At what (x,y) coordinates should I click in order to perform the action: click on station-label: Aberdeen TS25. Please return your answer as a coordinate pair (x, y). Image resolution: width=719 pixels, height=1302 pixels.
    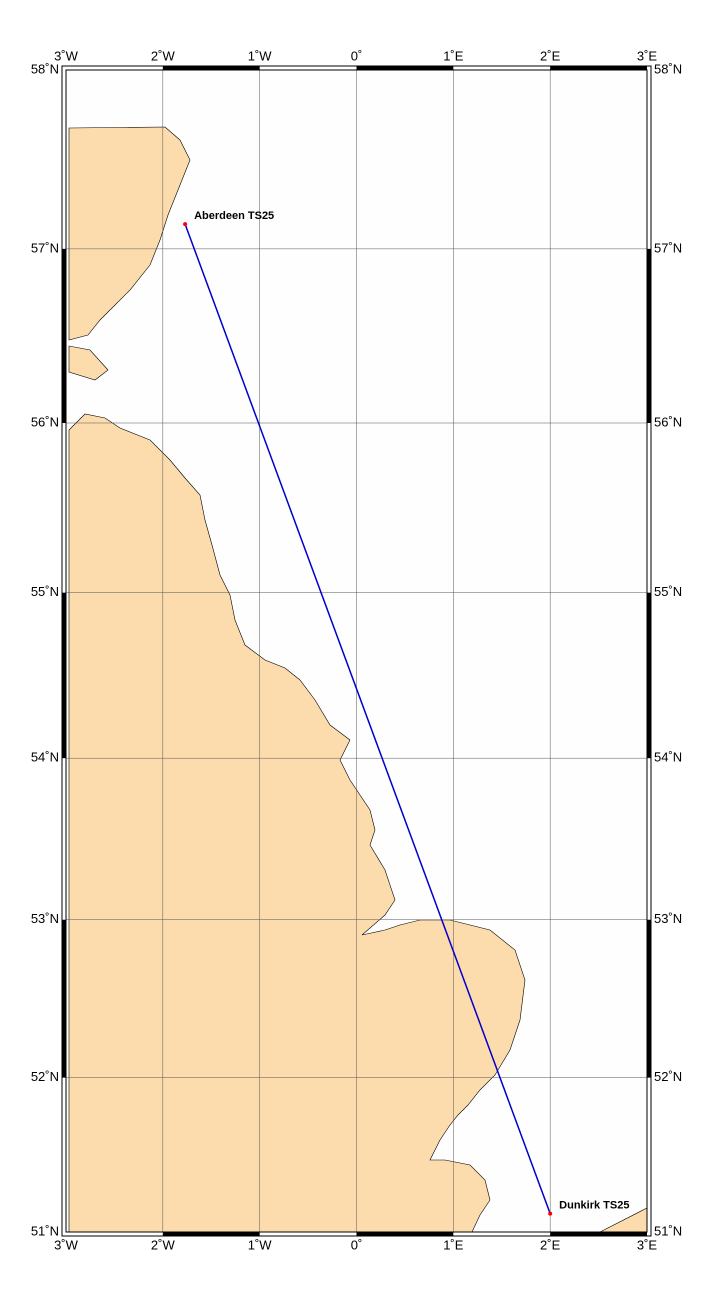
    Looking at the image, I should click on (234, 216).